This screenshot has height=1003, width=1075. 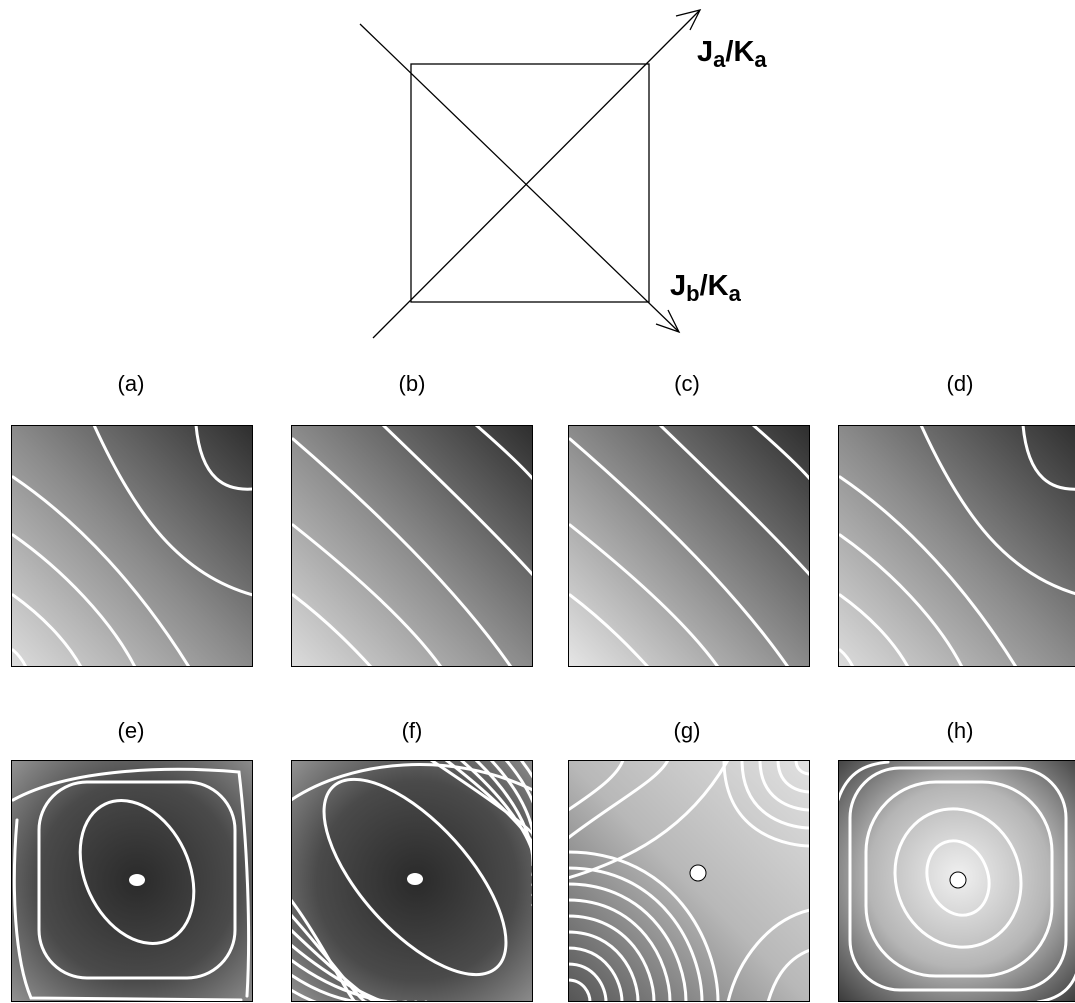 I want to click on axis-a-line, so click(x=536, y=174).